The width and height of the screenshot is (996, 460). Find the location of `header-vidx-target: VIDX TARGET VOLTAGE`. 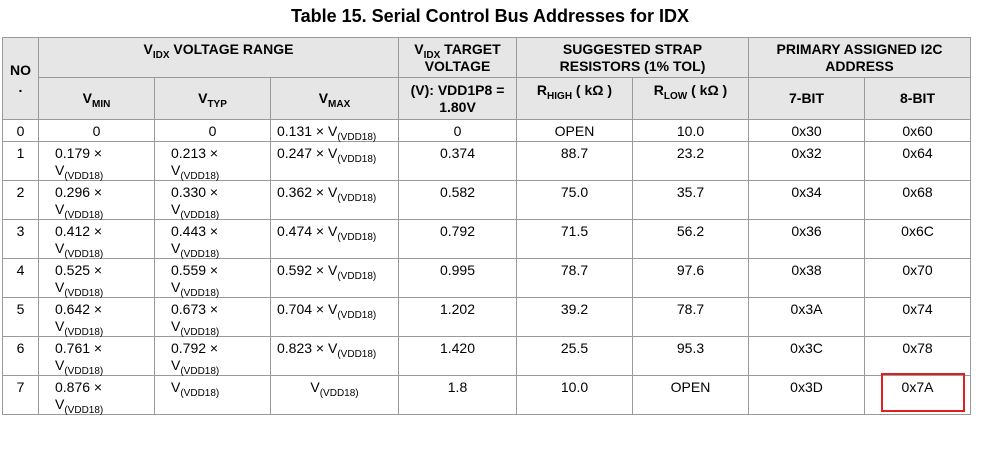

header-vidx-target: VIDX TARGET VOLTAGE is located at coordinates (457, 57).